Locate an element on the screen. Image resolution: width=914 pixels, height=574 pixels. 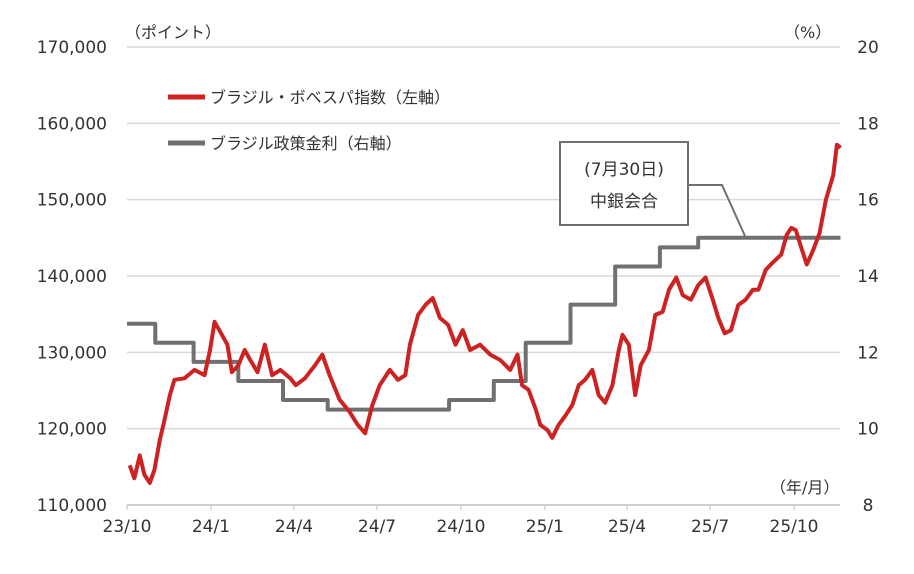
right-tick-label: 8 is located at coordinates (868, 506).